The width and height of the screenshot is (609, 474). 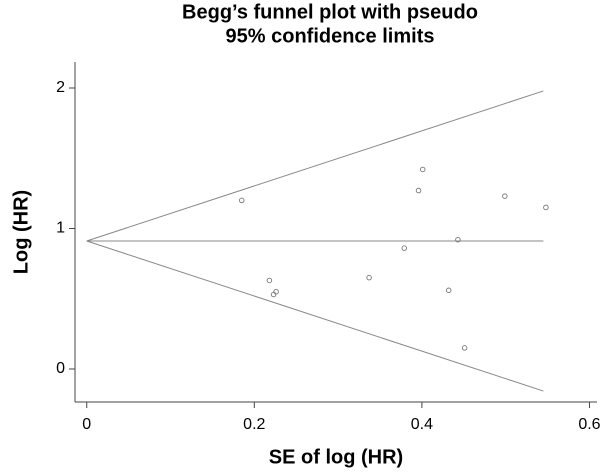 I want to click on y-tick-label: 2, so click(x=60, y=87).